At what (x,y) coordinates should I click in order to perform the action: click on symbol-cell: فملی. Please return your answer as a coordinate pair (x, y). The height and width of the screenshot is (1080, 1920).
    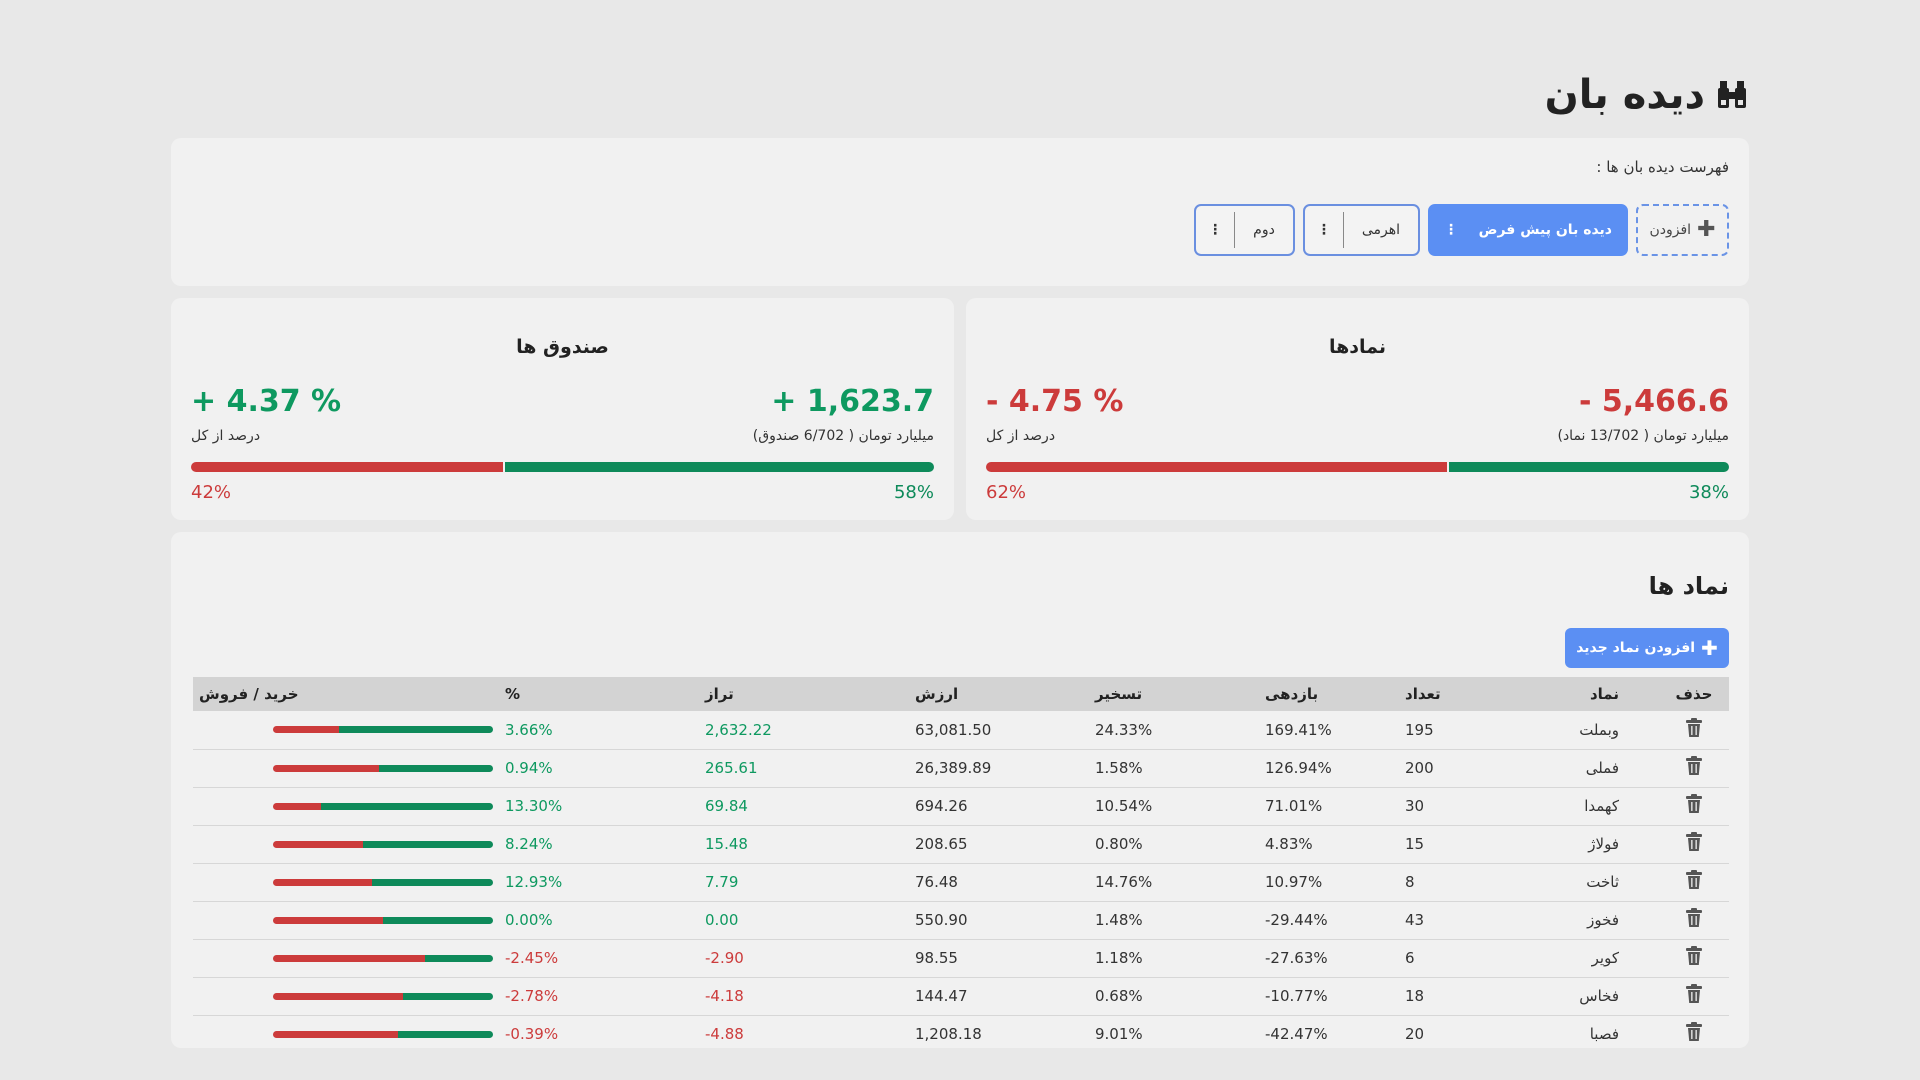
    Looking at the image, I should click on (1602, 768).